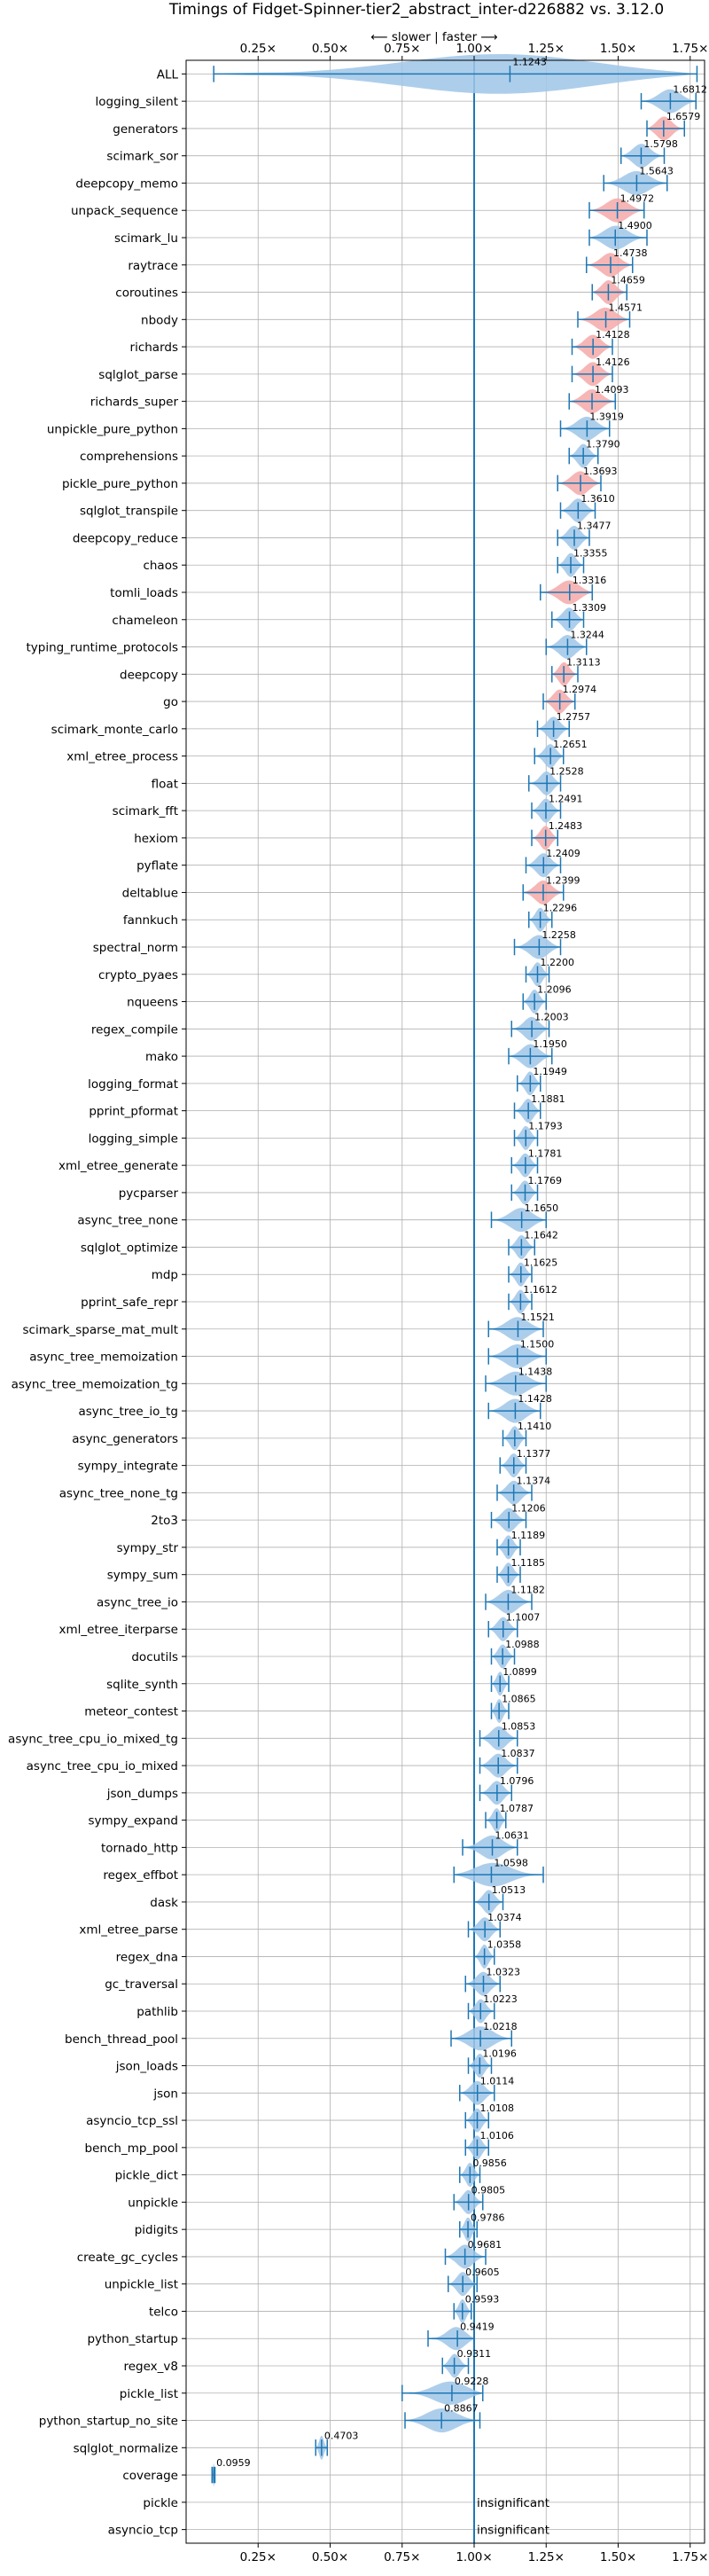 This screenshot has width=709, height=2576. I want to click on benchmark-label: unpickle_list, so click(141, 2285).